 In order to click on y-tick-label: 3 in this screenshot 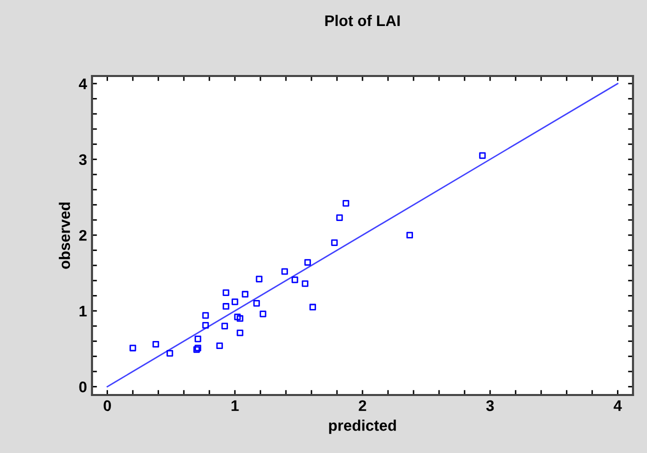, I will do `click(82, 160)`.